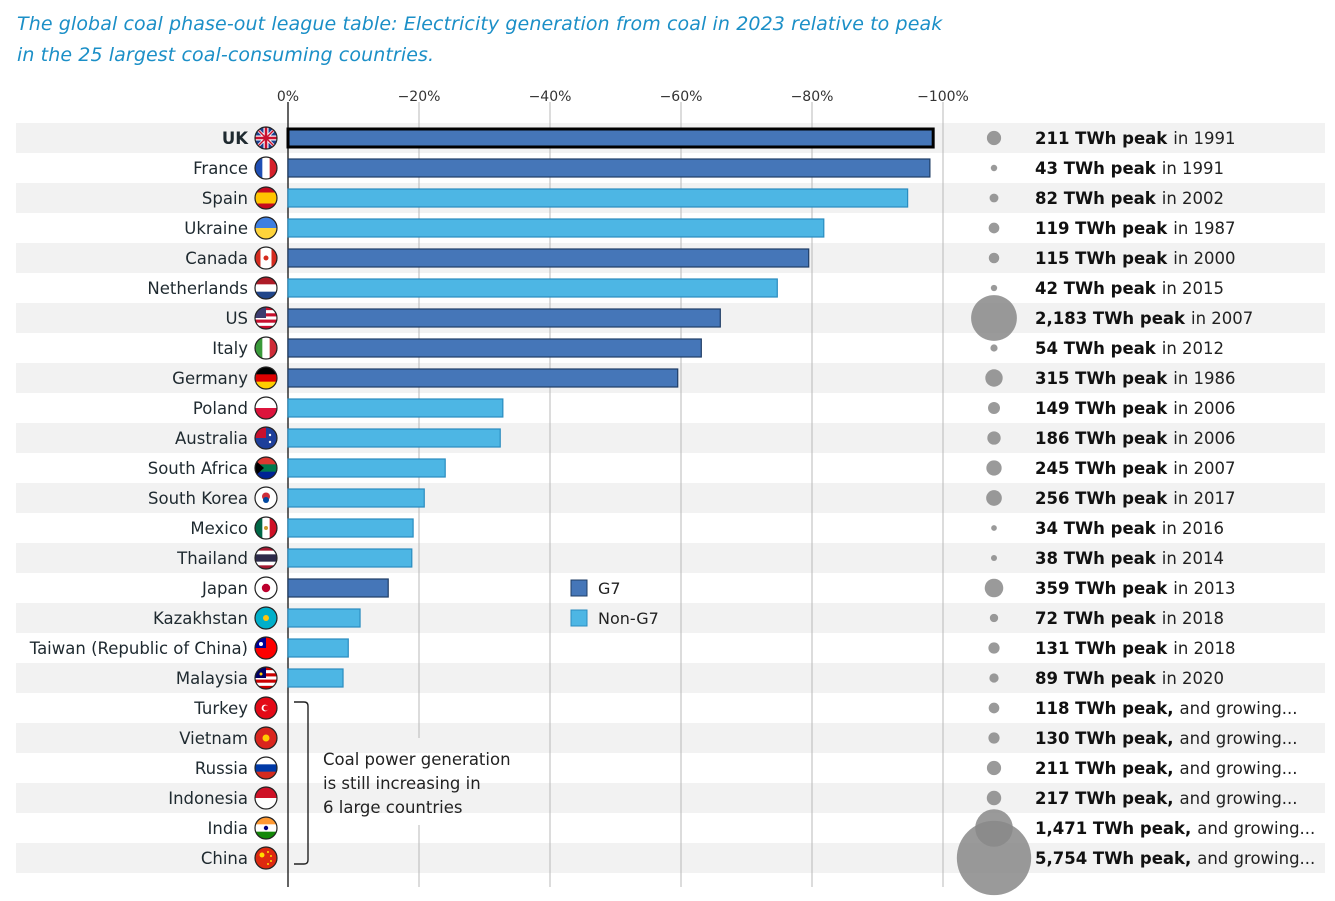 This screenshot has height=901, width=1335. What do you see at coordinates (1096, 198) in the screenshot?
I see `peak-value: 82 TWh peak` at bounding box center [1096, 198].